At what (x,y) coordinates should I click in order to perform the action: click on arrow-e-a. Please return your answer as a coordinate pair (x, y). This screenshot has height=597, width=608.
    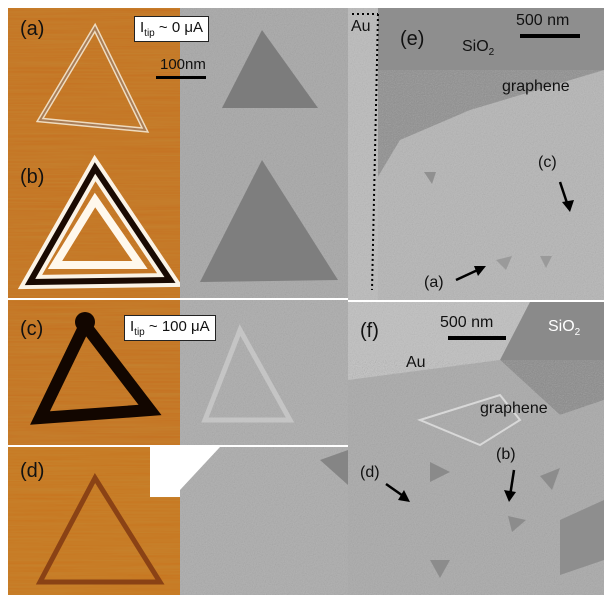
    Looking at the image, I should click on (470, 274).